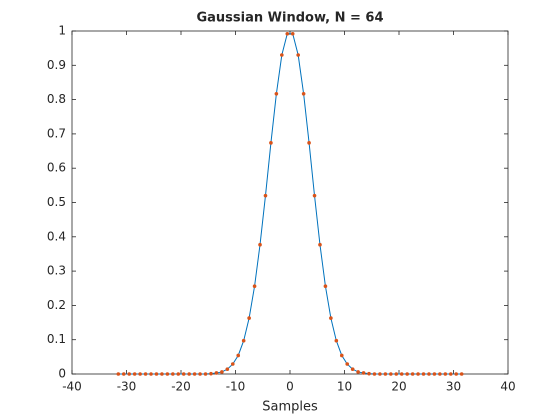  I want to click on y-tick-label: 0.1, so click(56, 339).